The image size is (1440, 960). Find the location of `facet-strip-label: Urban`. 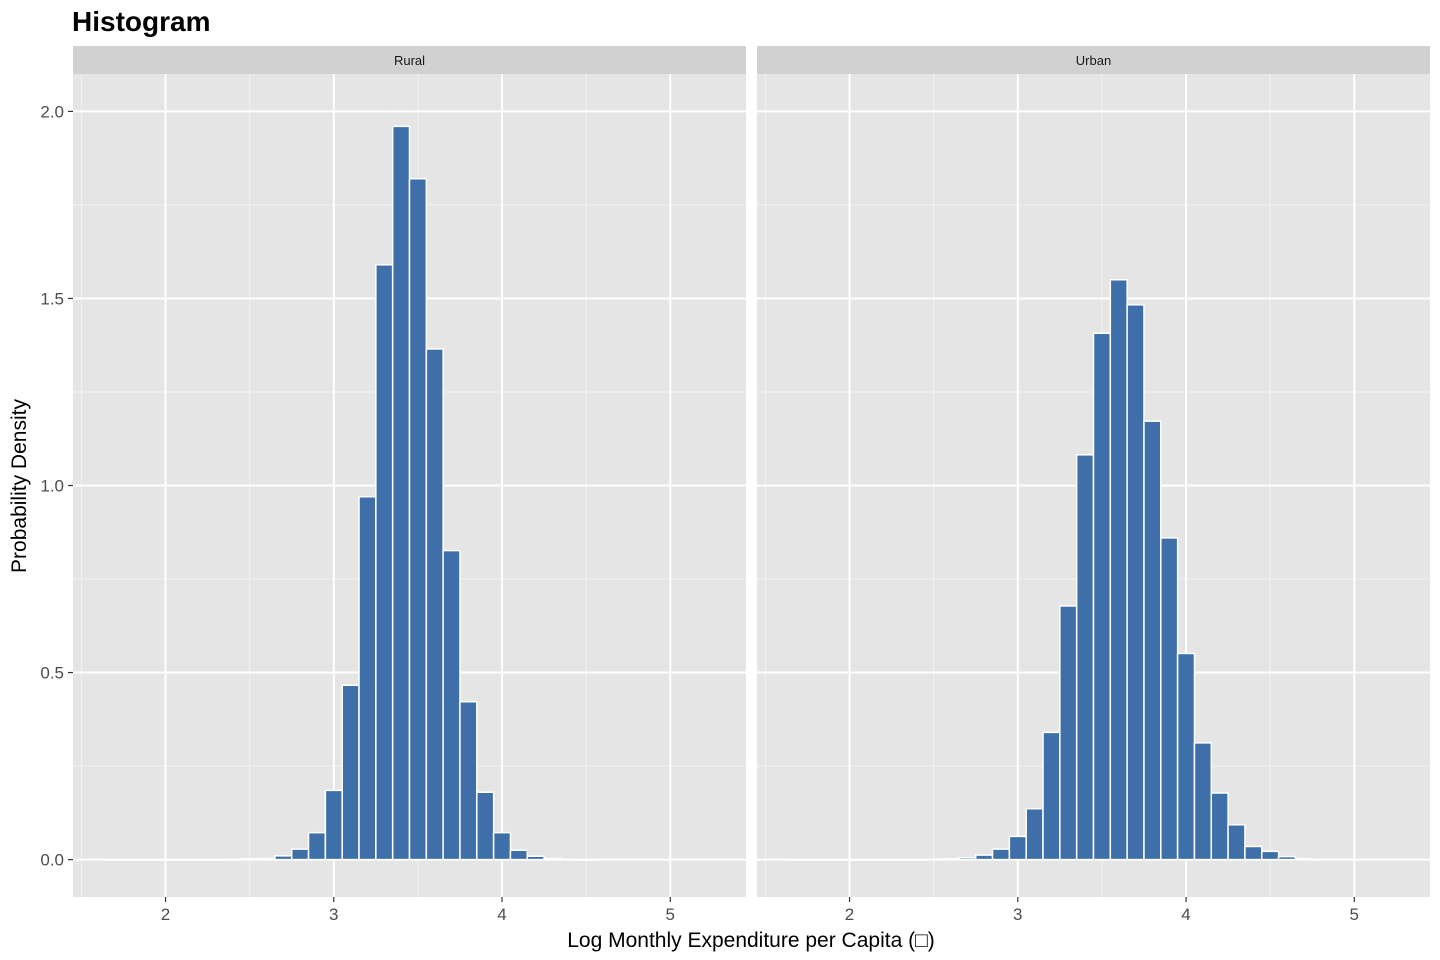

facet-strip-label: Urban is located at coordinates (1093, 60).